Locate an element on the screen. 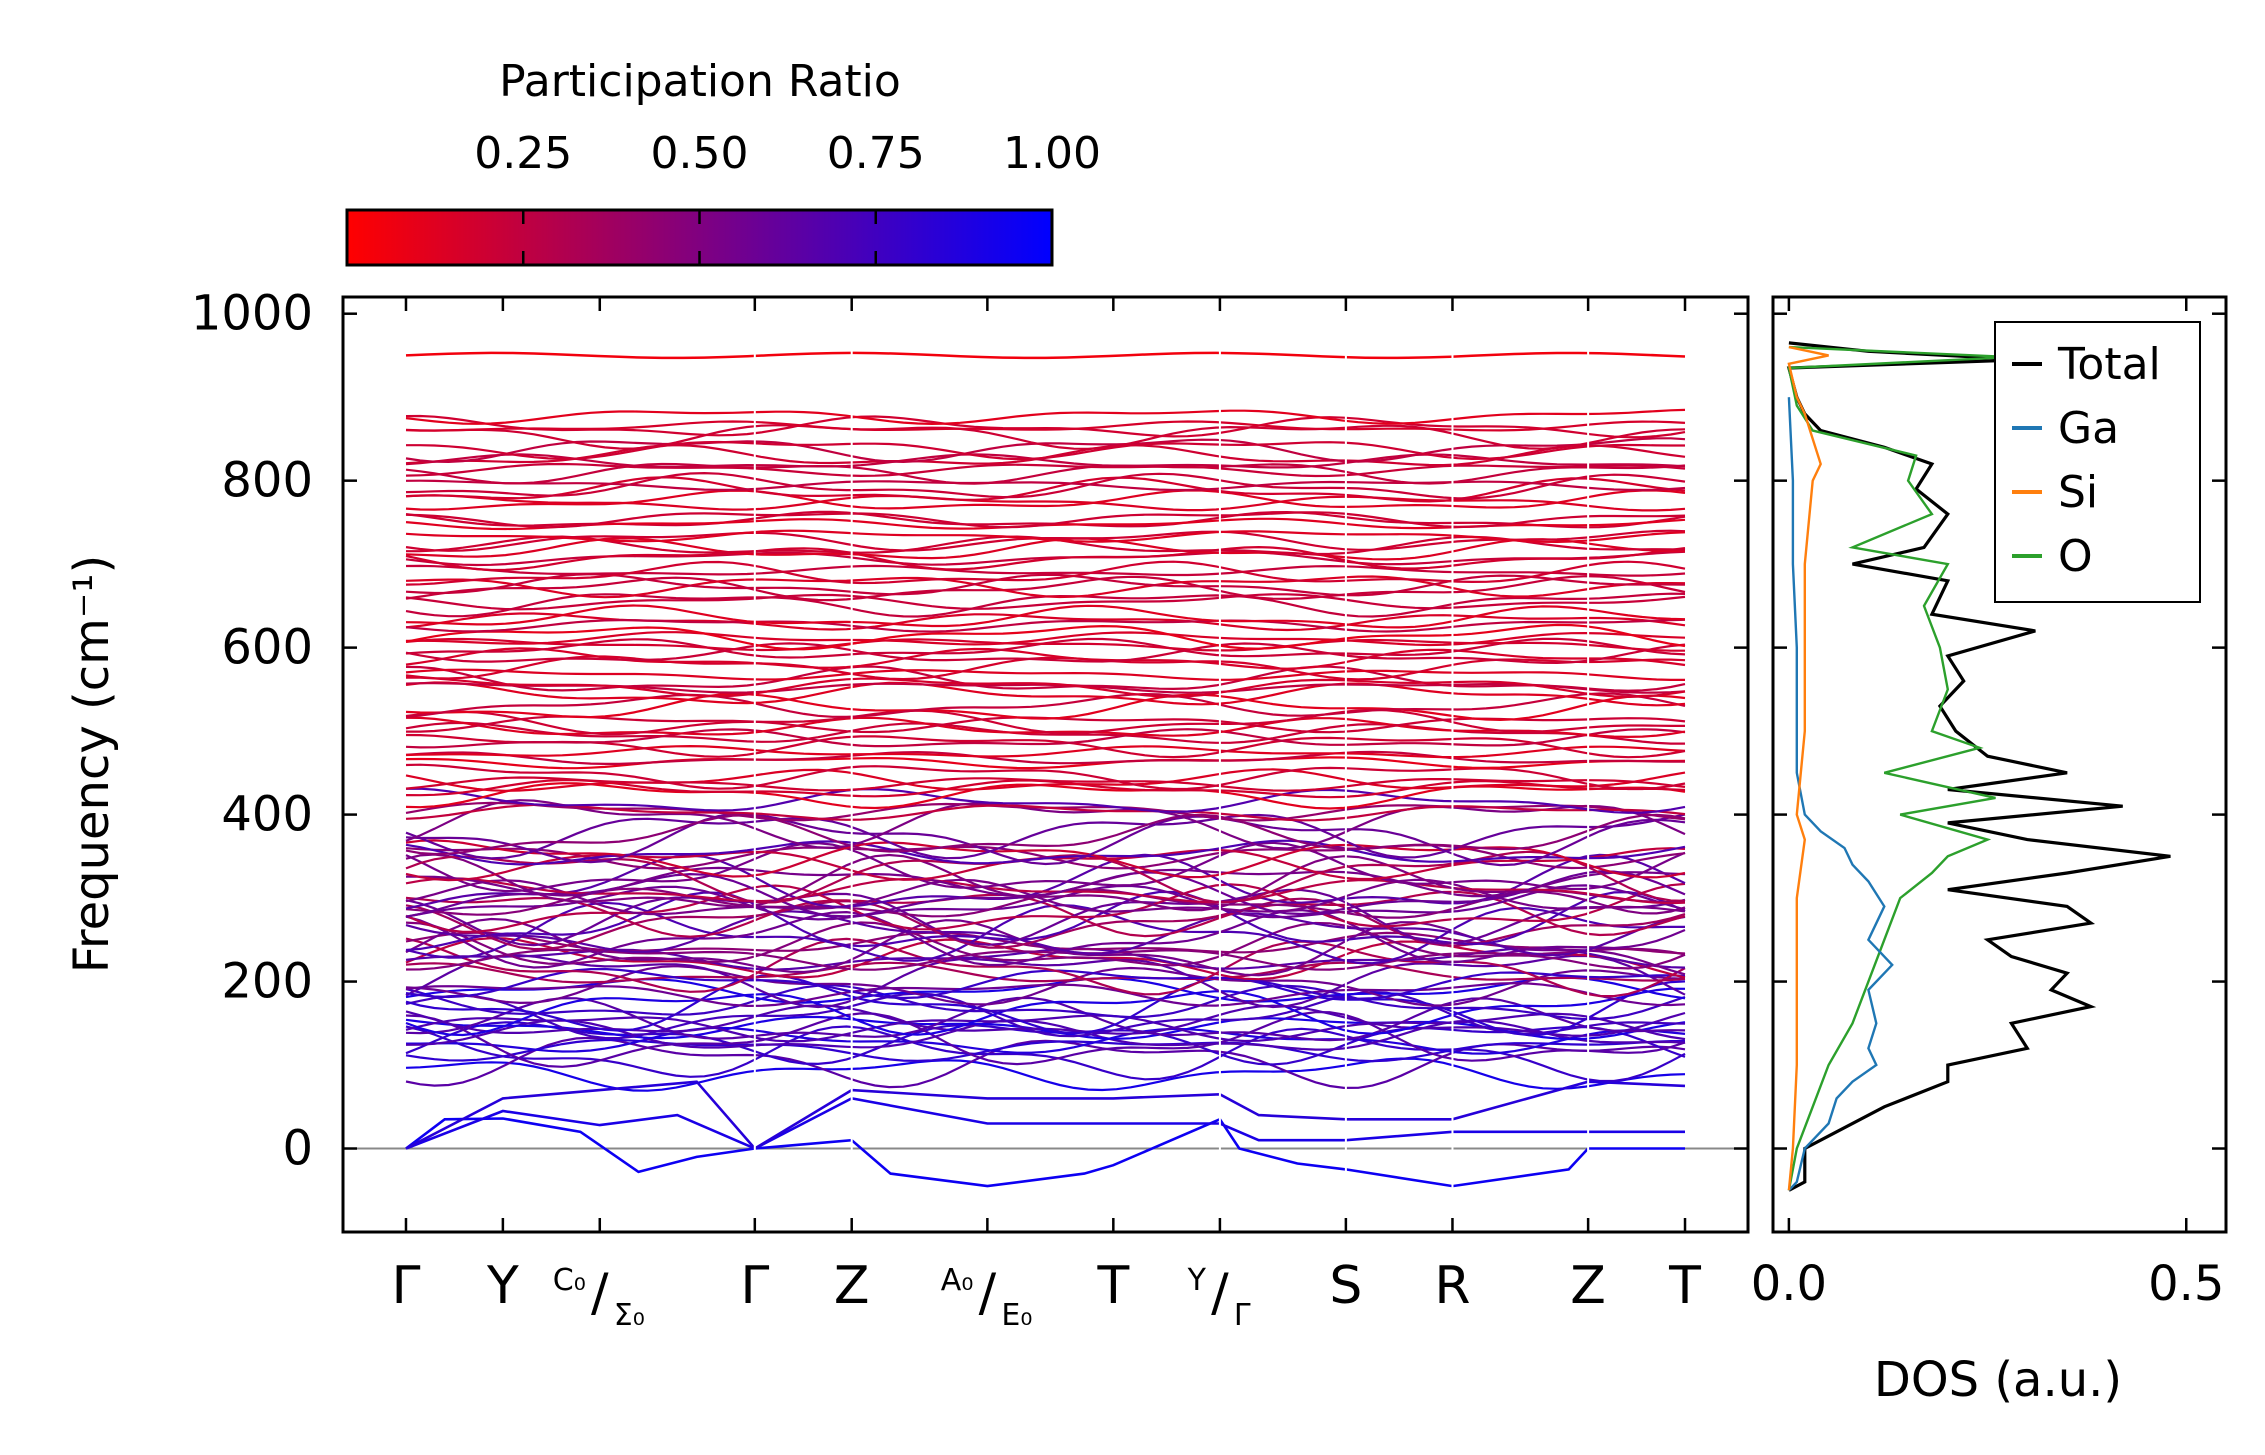 This screenshot has width=2265, height=1455. band-y-axis-label: Frequency (cm⁻¹) is located at coordinates (92, 764).